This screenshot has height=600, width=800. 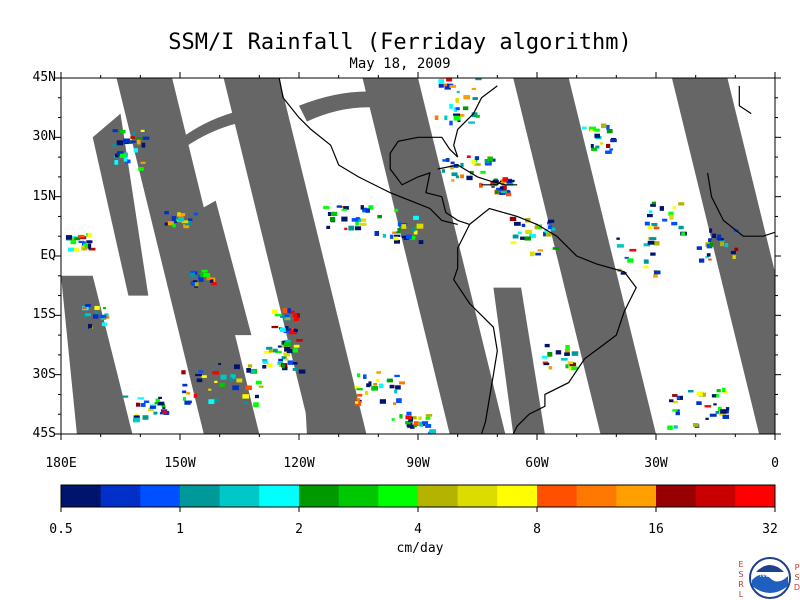 I want to click on logo-emblem-text: NOAA, so click(x=770, y=575).